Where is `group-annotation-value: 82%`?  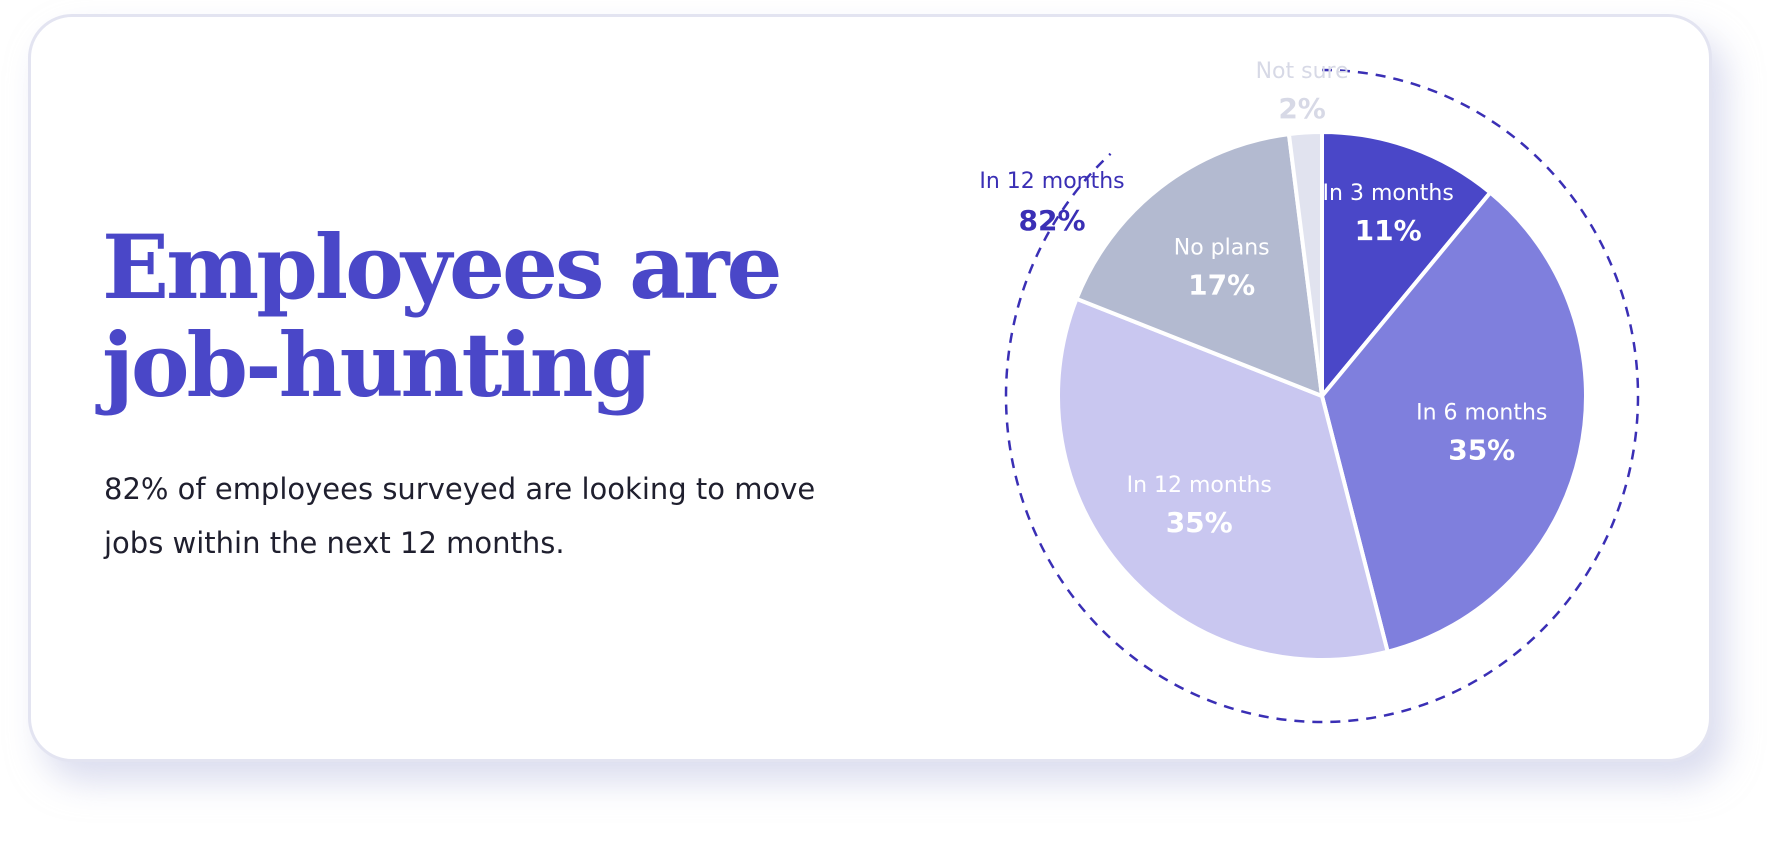
group-annotation-value: 82% is located at coordinates (1051, 220).